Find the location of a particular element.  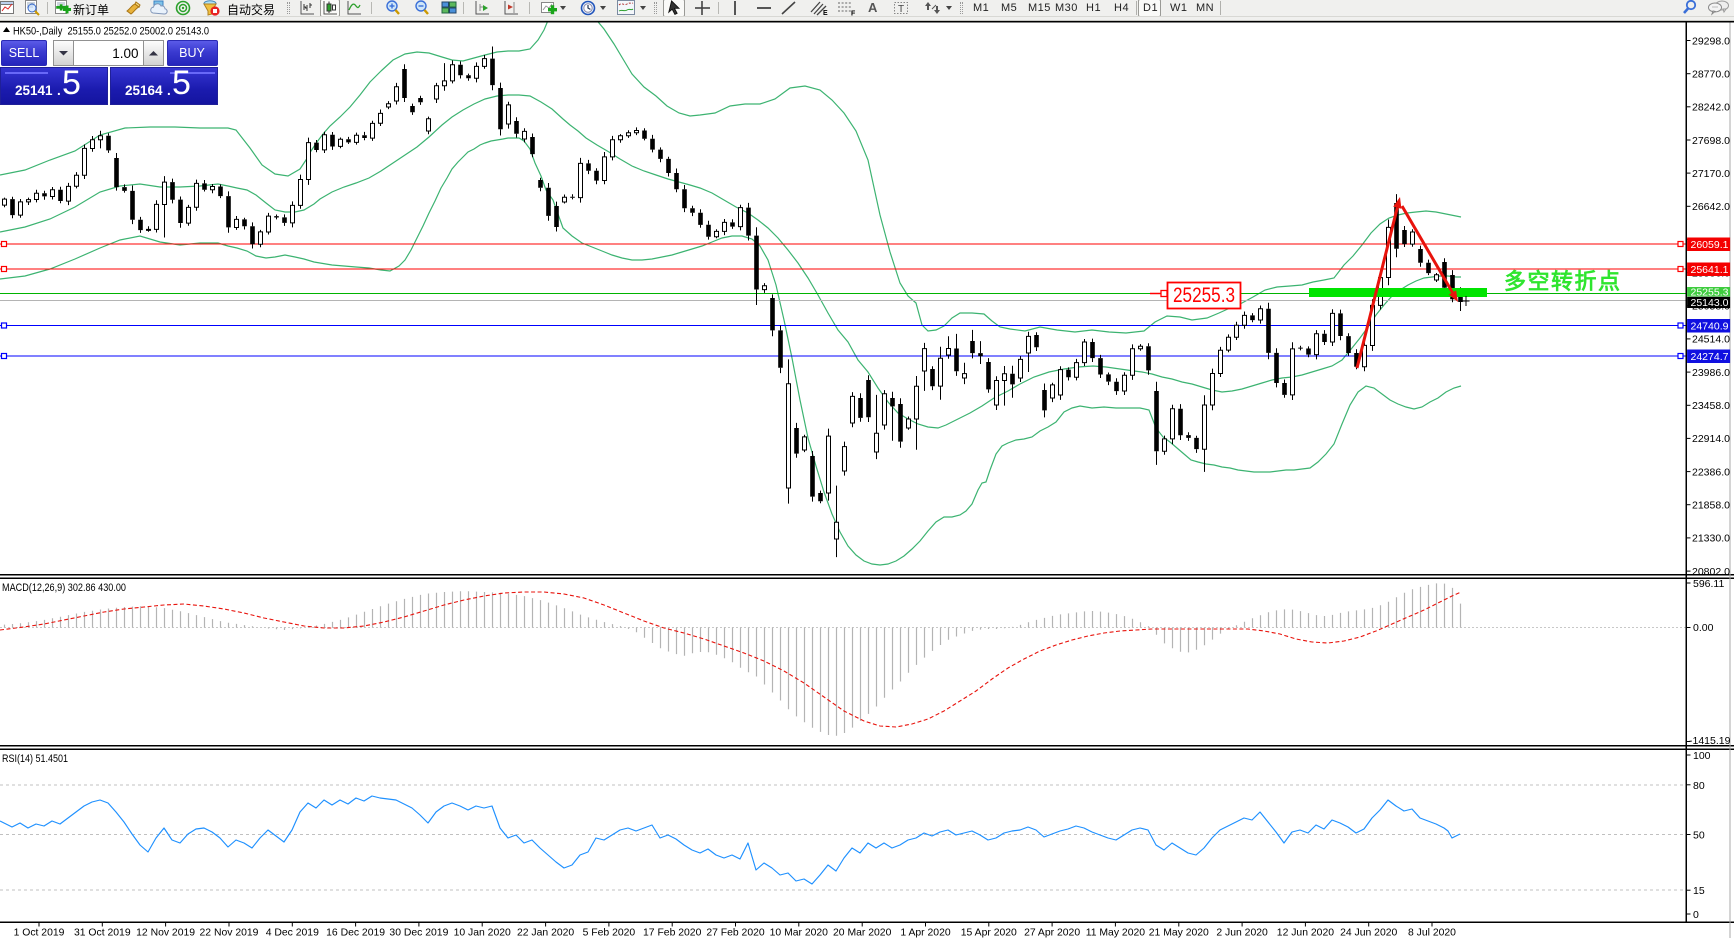

svg-text: 26059.1 is located at coordinates (1710, 245).